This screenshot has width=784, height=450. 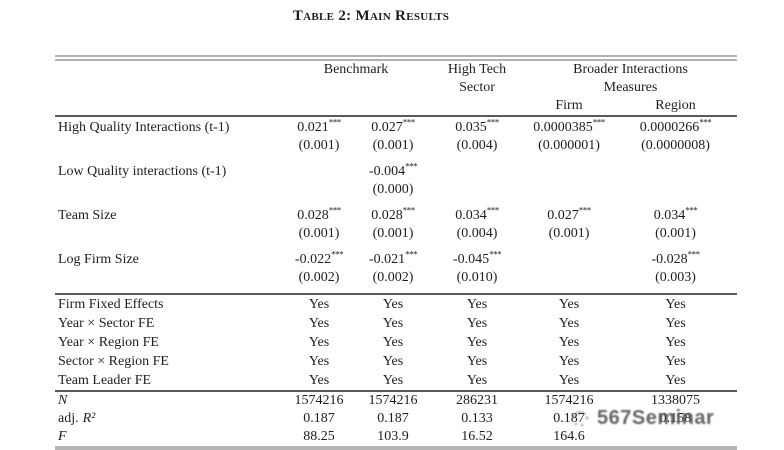 What do you see at coordinates (569, 126) in the screenshot?
I see `coef-cell: 0.0000385***` at bounding box center [569, 126].